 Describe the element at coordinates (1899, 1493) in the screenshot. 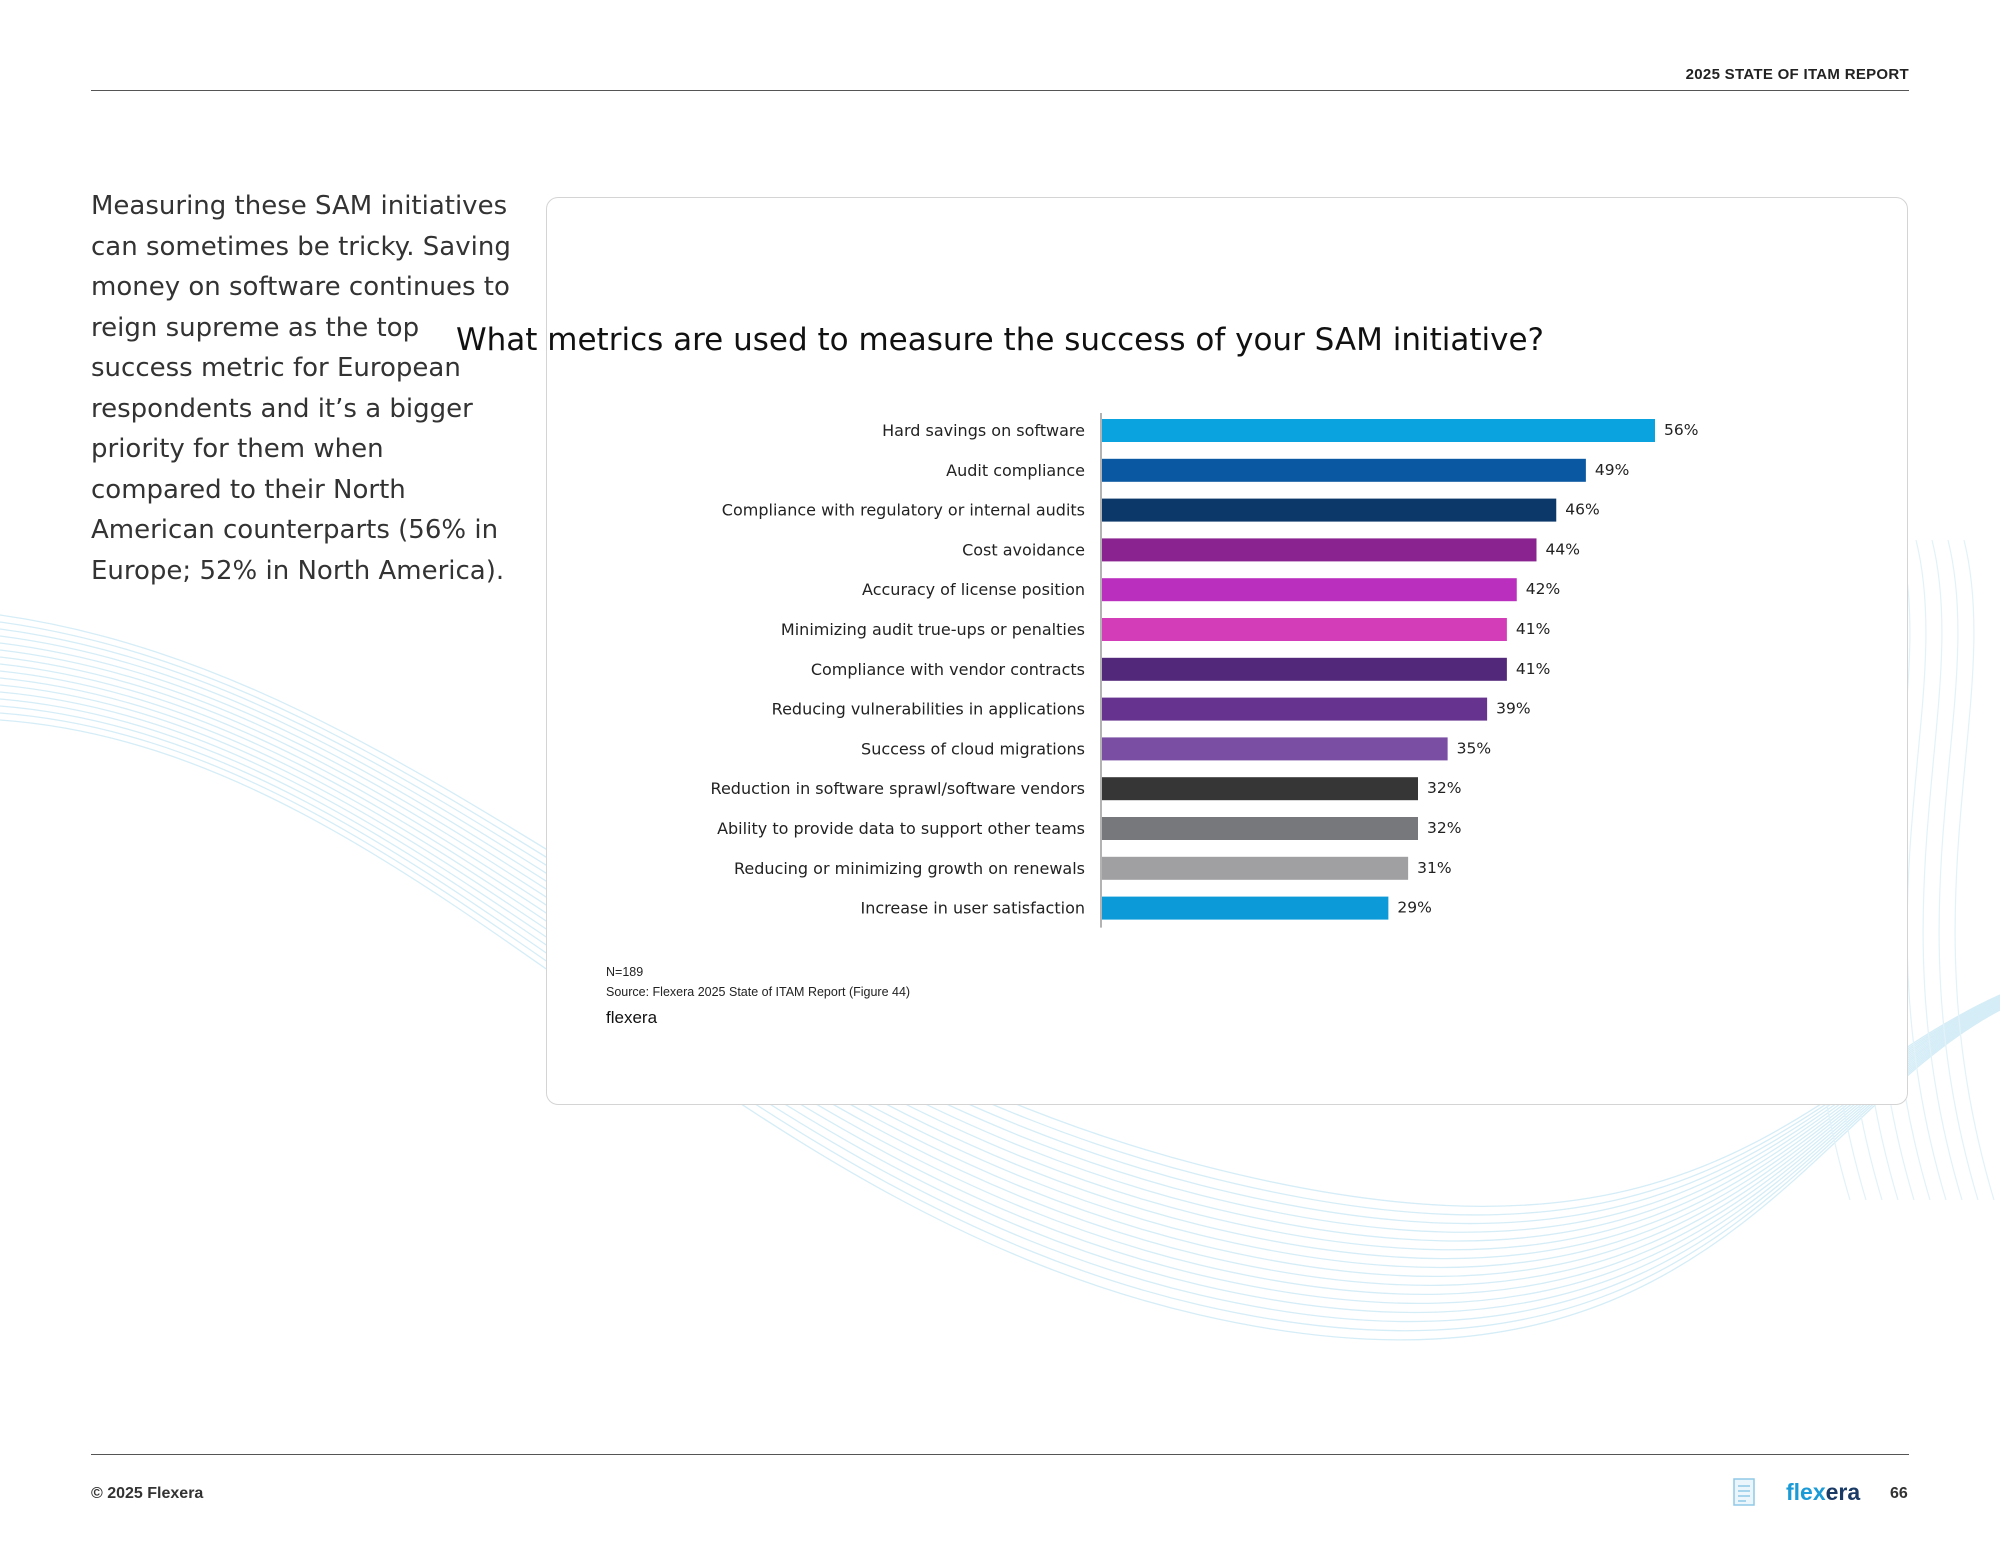

I see `page-number: 66` at that location.